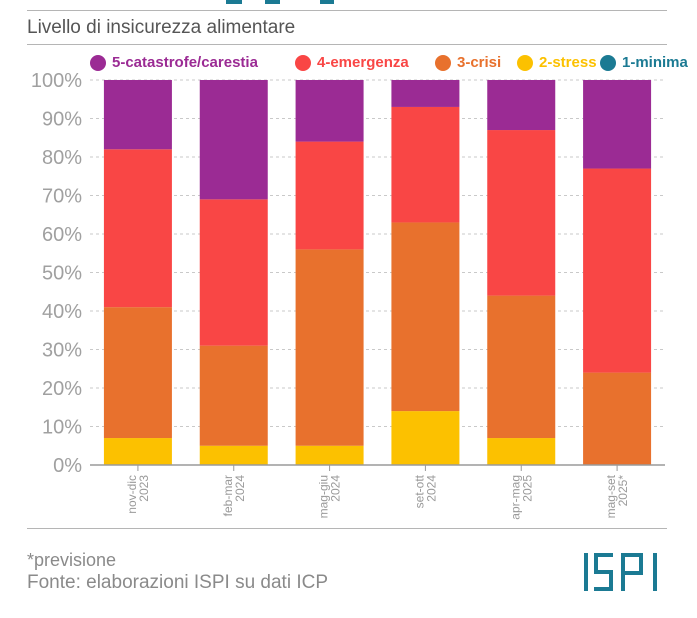 The height and width of the screenshot is (618, 697). What do you see at coordinates (177, 582) in the screenshot?
I see `source-note: Fonte: elaborazioni ISPI su dati ICP` at bounding box center [177, 582].